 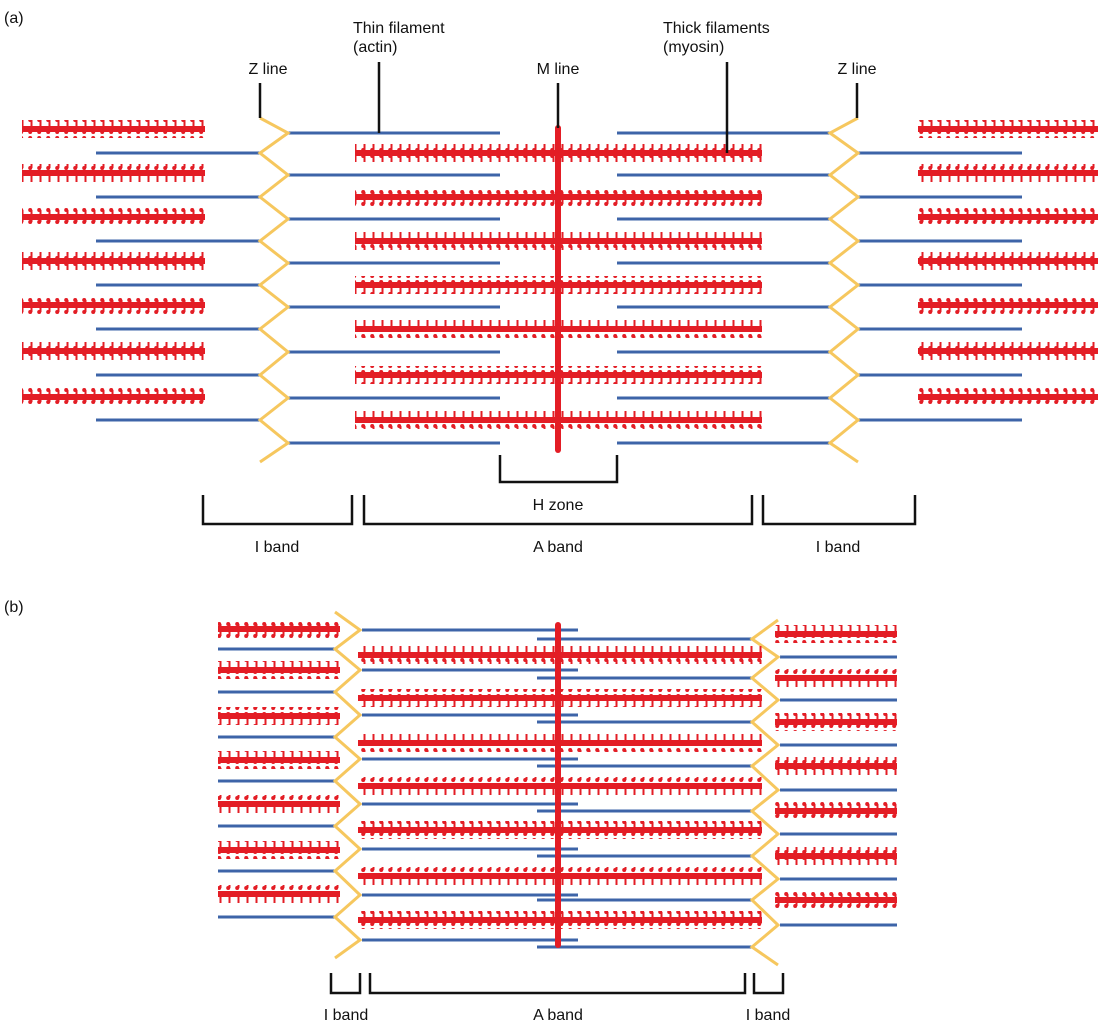 I want to click on b-i-band-left-label: I band, so click(x=346, y=1015).